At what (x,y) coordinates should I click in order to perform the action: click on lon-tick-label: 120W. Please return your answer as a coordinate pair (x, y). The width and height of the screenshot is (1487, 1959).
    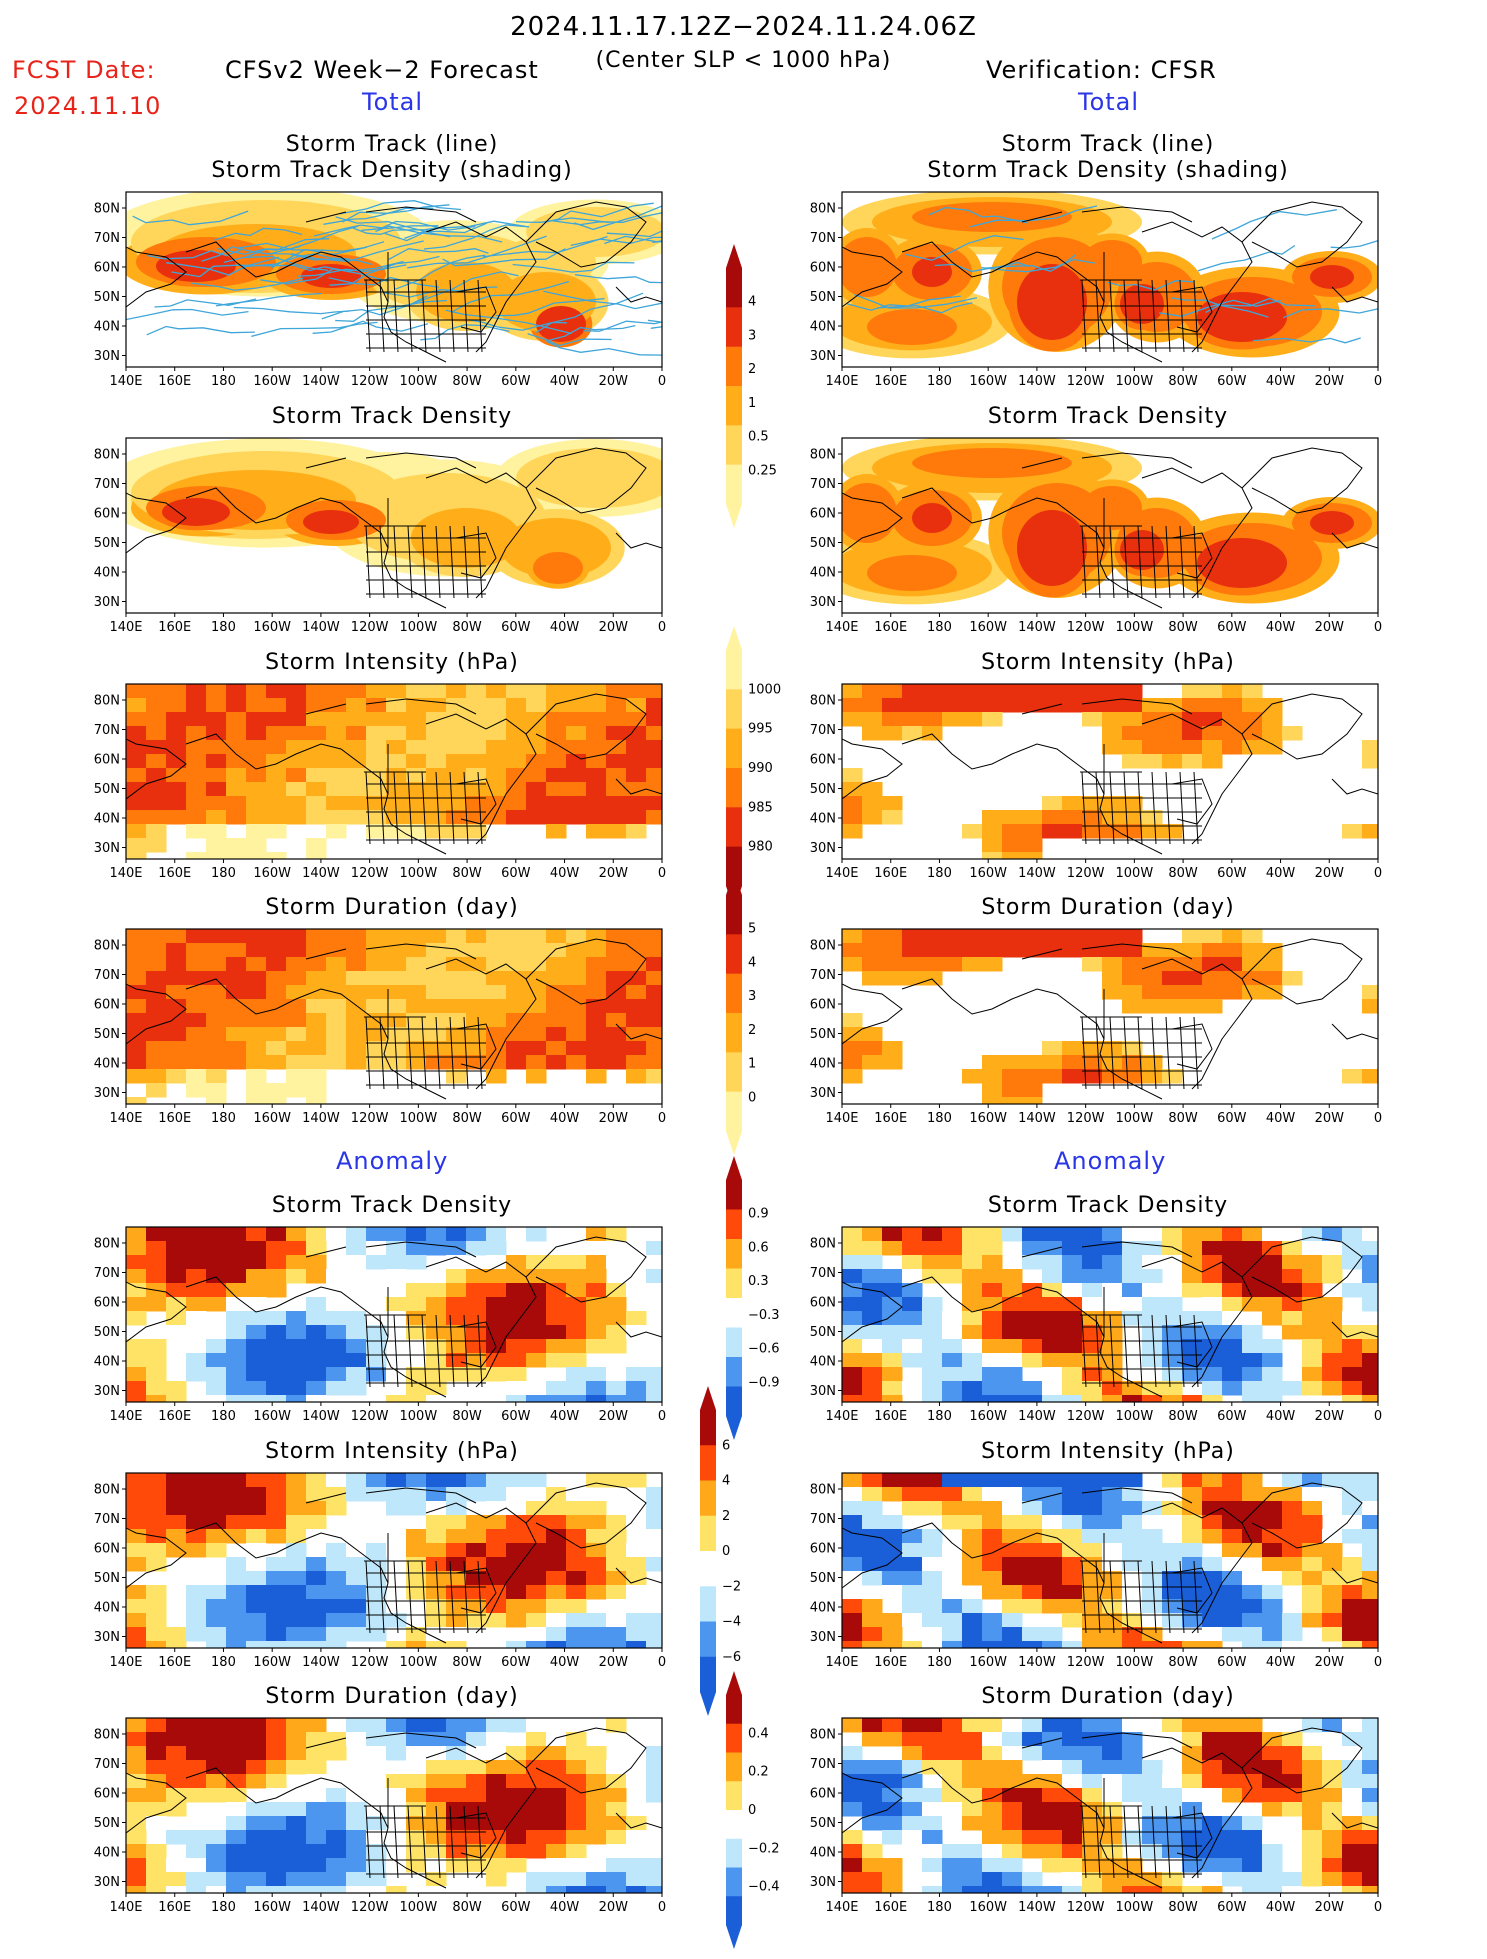
    Looking at the image, I should click on (370, 1118).